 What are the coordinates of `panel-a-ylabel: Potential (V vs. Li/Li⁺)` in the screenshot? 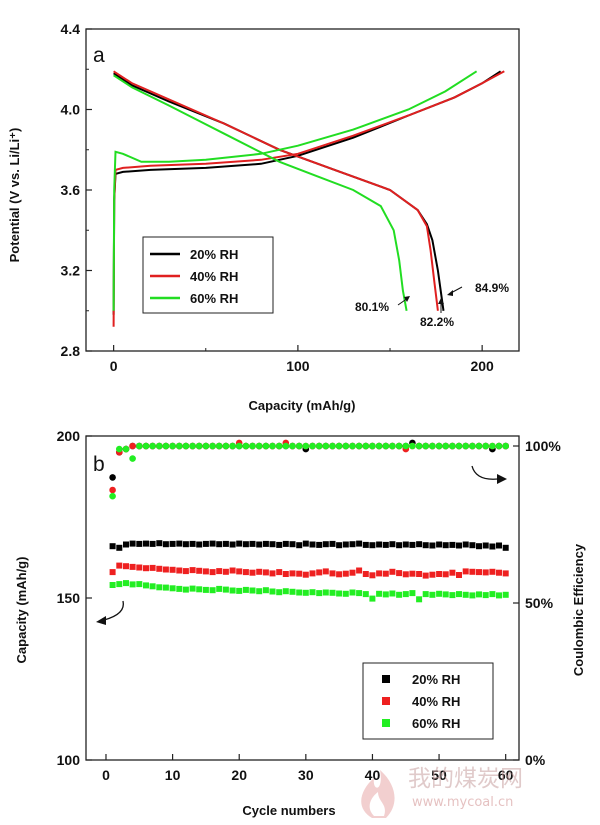 It's located at (14, 195).